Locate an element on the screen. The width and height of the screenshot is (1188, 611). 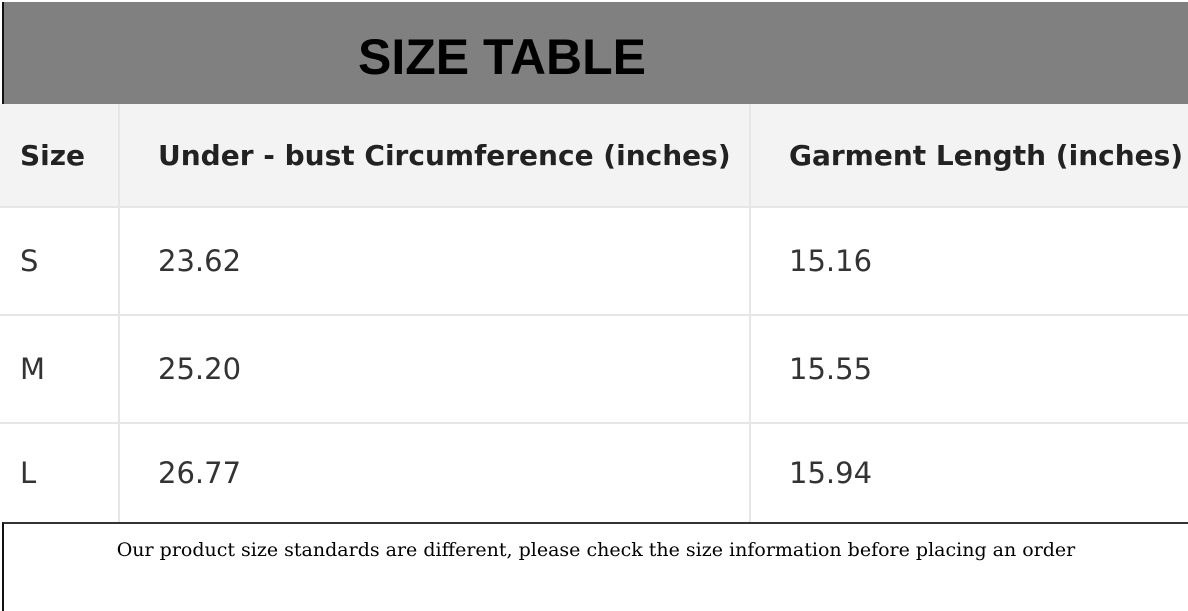
header-underbust: Under - bust Circumference (inches) is located at coordinates (435, 155).